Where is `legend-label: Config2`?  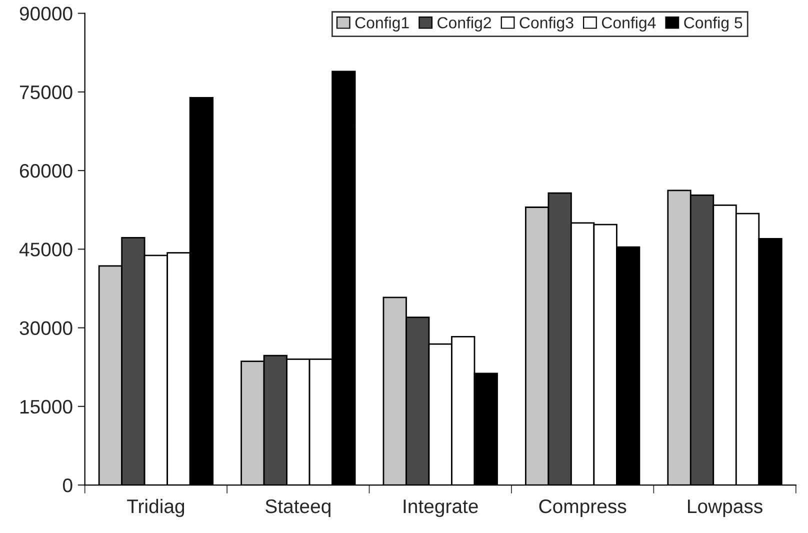
legend-label: Config2 is located at coordinates (464, 24).